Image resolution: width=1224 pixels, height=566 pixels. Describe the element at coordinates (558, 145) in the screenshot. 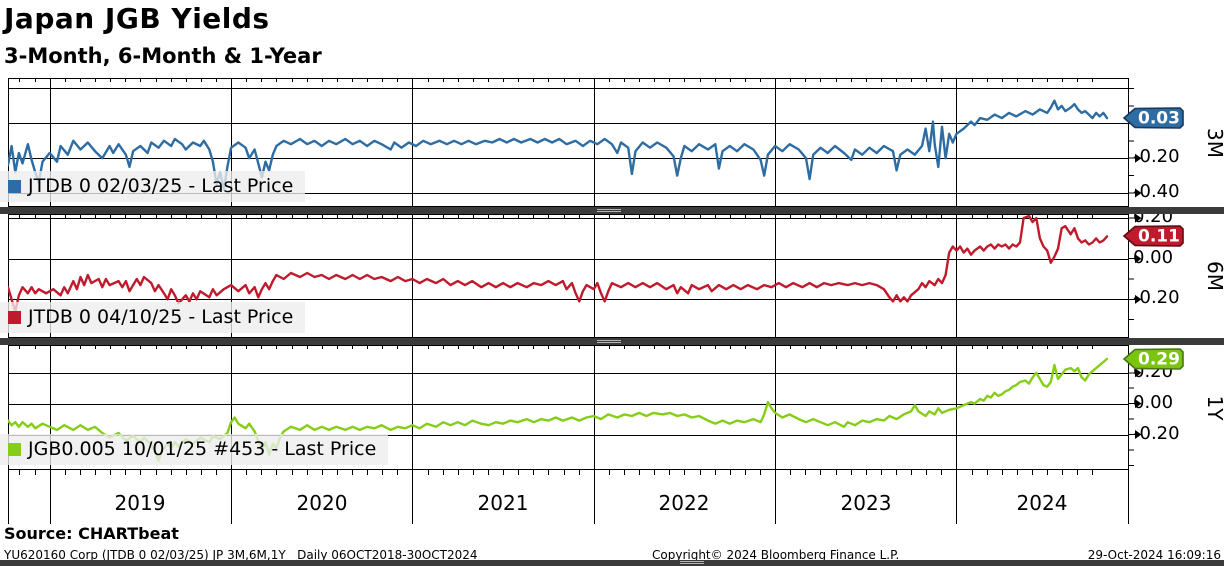

I see `series-line-3m` at that location.